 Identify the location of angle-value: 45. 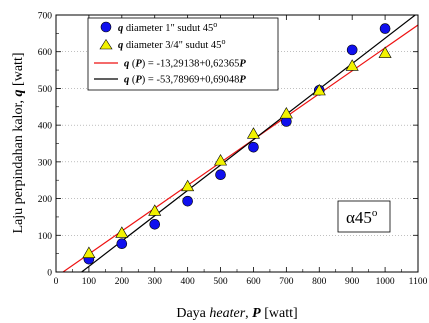
(363, 217).